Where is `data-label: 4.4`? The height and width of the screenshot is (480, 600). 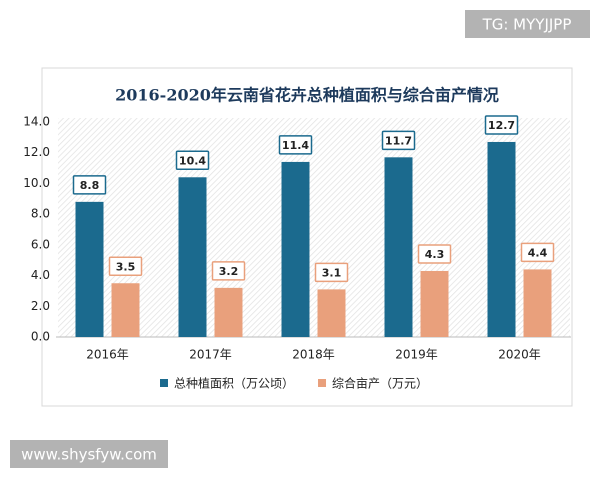 data-label: 4.4 is located at coordinates (538, 252).